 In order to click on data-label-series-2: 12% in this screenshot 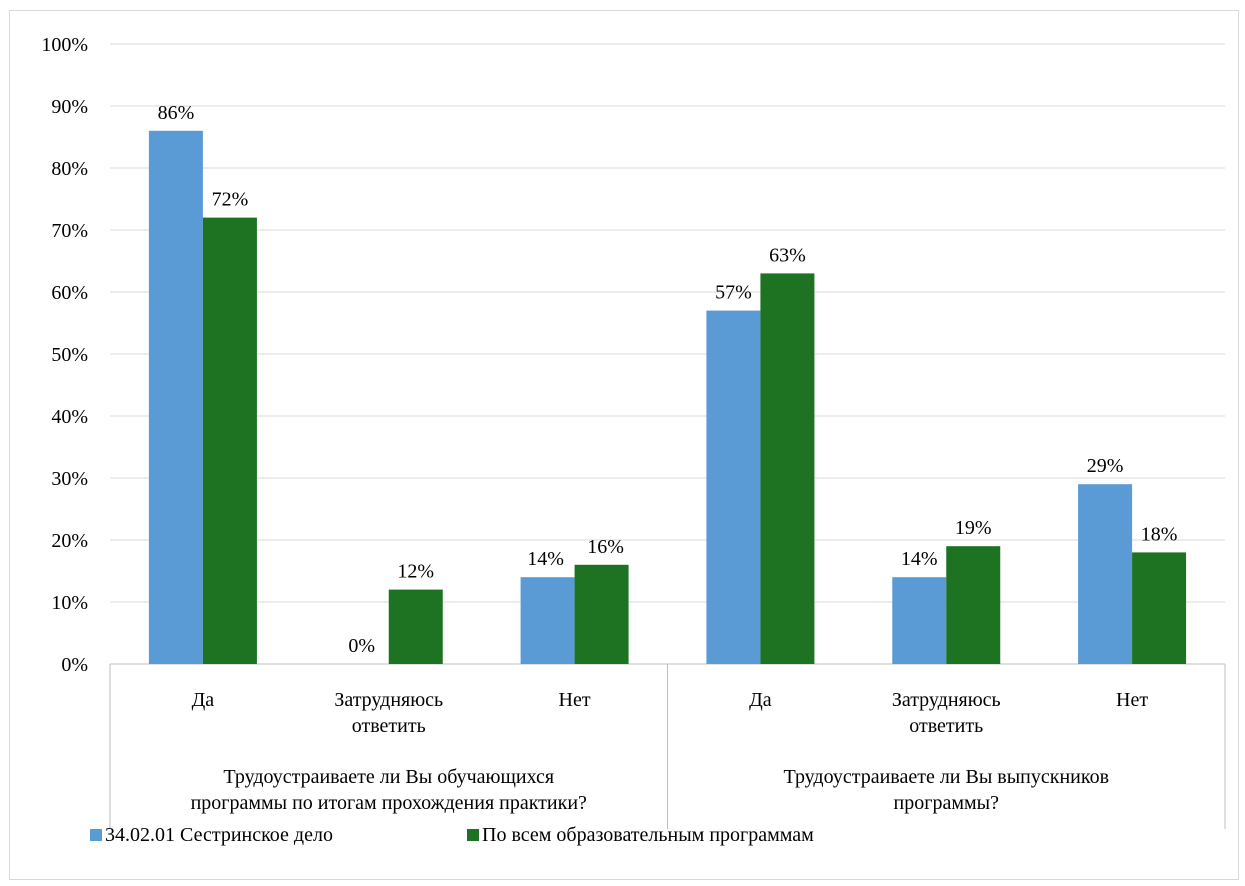, I will do `click(415, 572)`.